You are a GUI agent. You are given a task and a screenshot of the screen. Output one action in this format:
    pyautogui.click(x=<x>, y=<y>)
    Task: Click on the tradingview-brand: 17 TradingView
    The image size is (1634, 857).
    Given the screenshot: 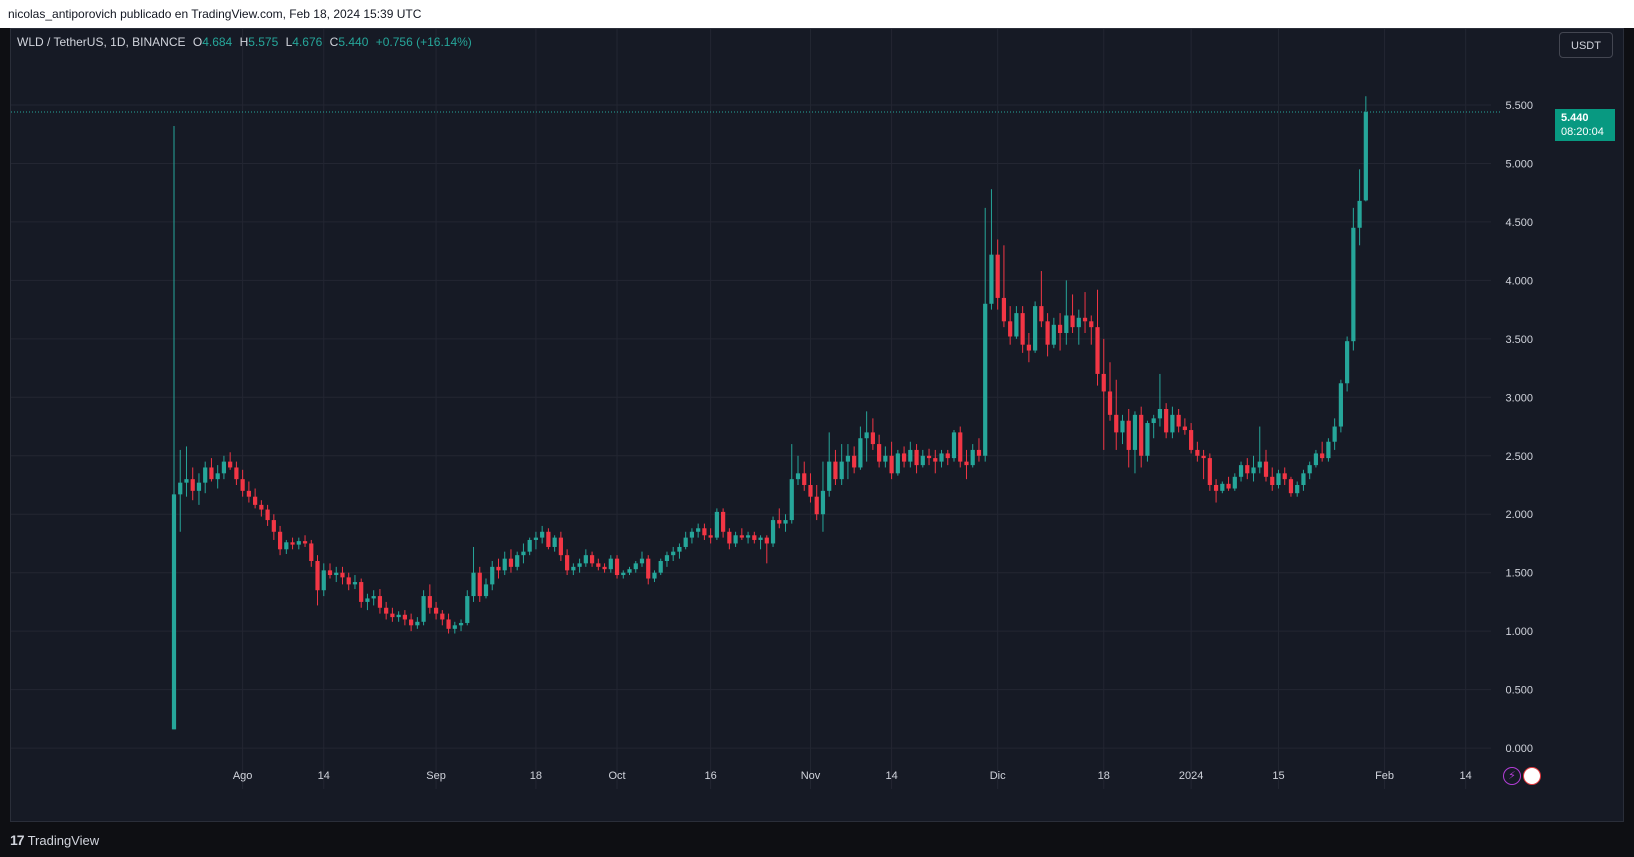 What is the action you would take?
    pyautogui.click(x=54, y=840)
    